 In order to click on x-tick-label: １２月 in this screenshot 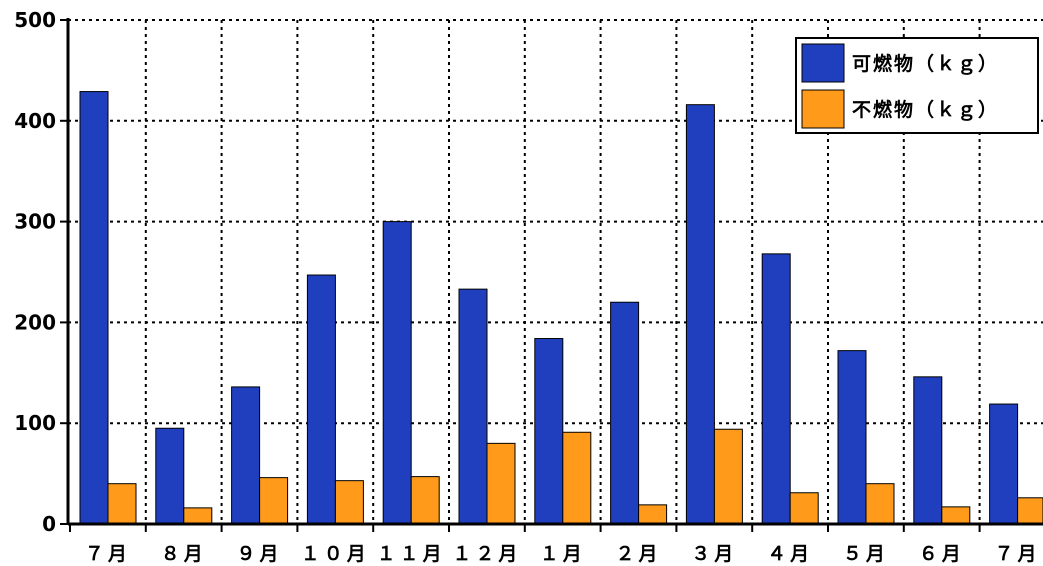, I will do `click(486, 554)`.